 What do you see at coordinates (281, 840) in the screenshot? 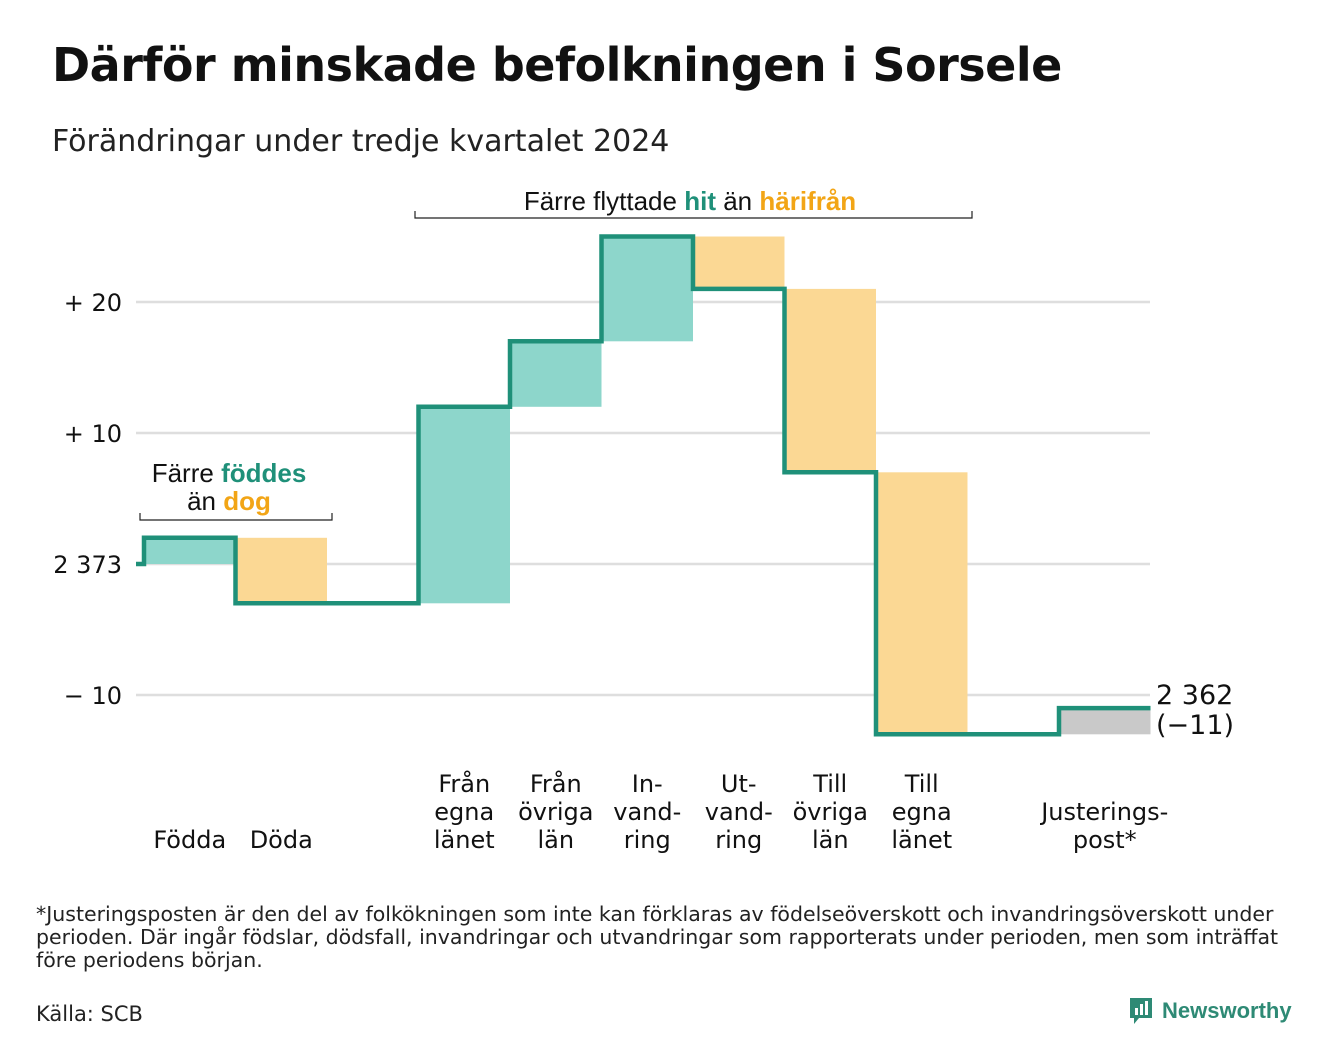
I see `x-category-label: Döda` at bounding box center [281, 840].